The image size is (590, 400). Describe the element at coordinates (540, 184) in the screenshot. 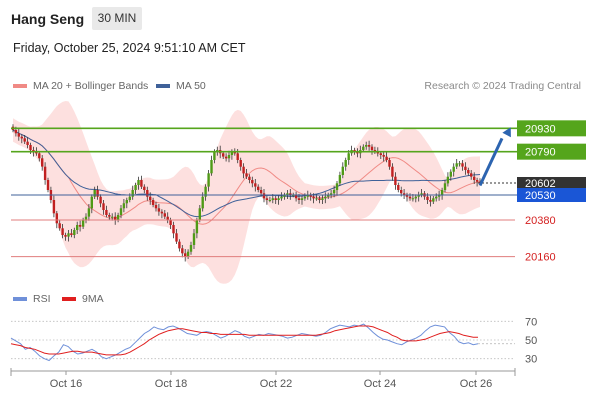

I see `last-price-label: 20602` at that location.